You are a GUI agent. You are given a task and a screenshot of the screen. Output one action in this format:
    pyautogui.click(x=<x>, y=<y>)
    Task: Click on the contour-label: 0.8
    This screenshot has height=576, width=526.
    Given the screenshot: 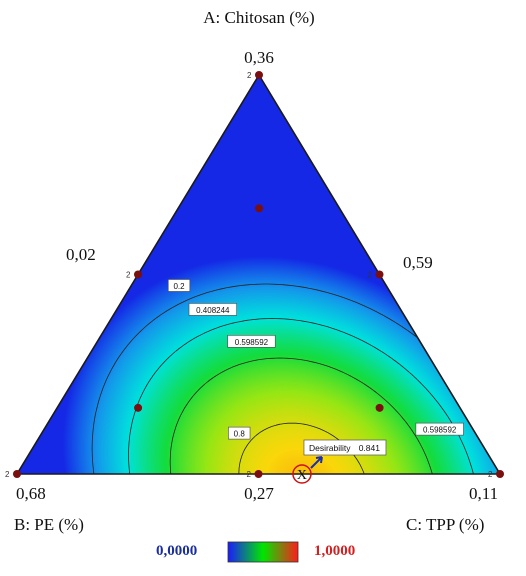 What is the action you would take?
    pyautogui.click(x=240, y=434)
    